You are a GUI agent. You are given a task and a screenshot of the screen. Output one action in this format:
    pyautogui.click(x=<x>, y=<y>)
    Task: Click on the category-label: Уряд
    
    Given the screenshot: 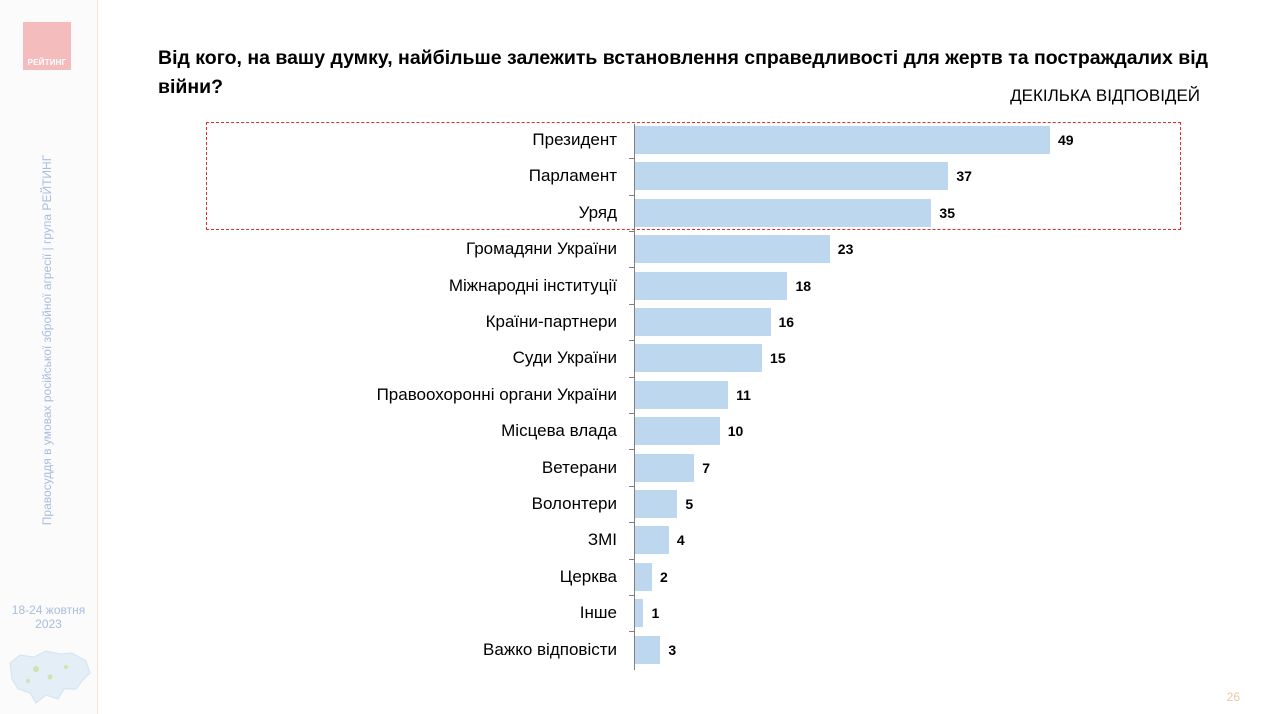 What is the action you would take?
    pyautogui.click(x=597, y=212)
    